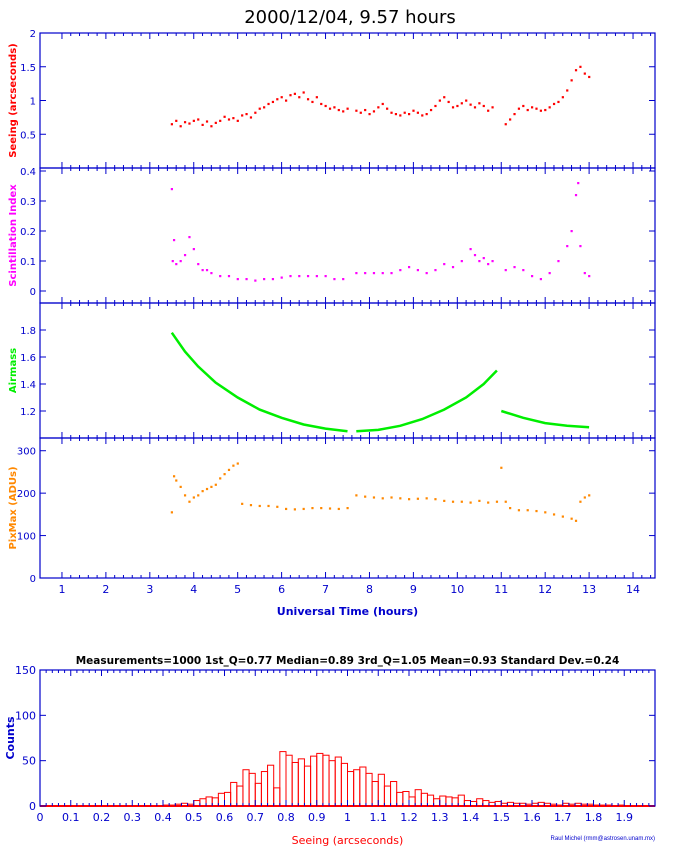 The height and width of the screenshot is (850, 680). What do you see at coordinates (28, 385) in the screenshot?
I see `y-tick-label: 1.4` at bounding box center [28, 385].